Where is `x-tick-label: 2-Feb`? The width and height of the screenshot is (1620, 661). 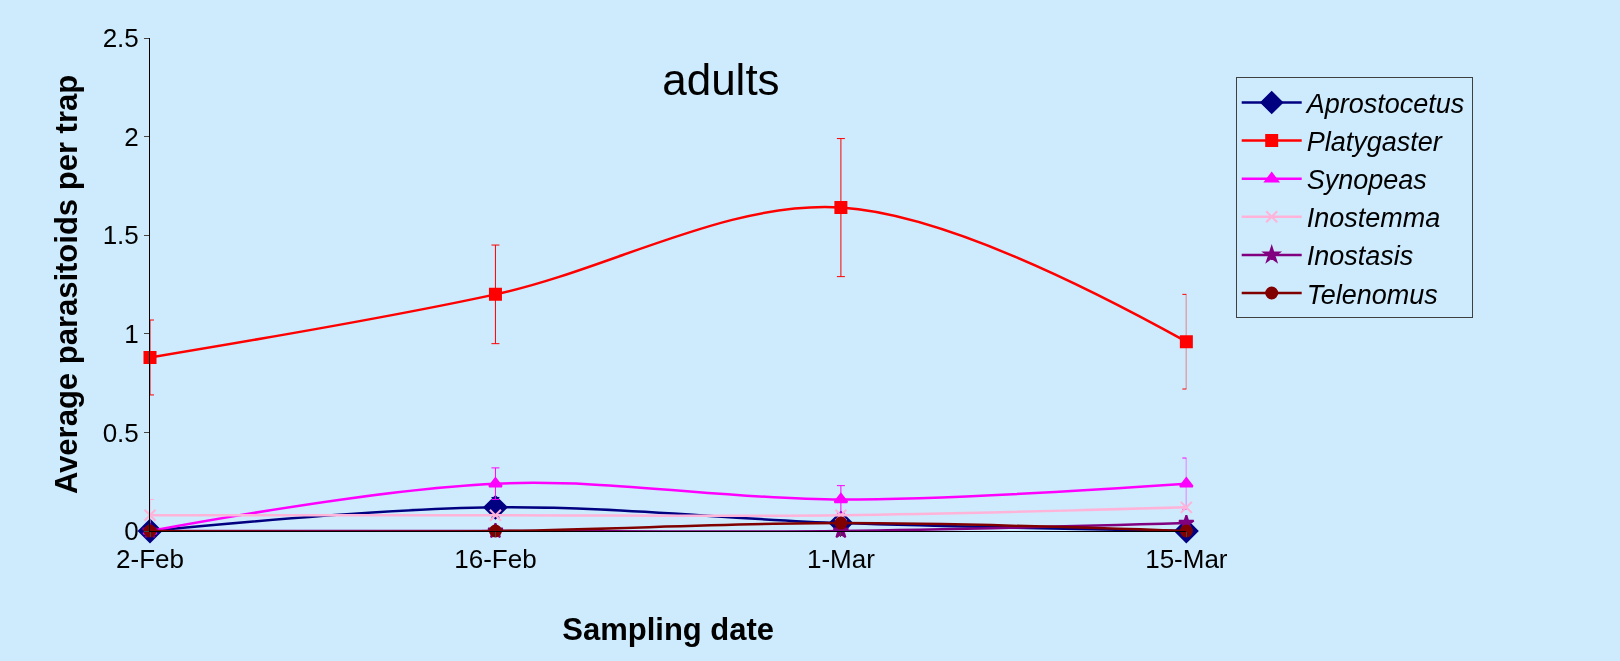
x-tick-label: 2-Feb is located at coordinates (150, 559).